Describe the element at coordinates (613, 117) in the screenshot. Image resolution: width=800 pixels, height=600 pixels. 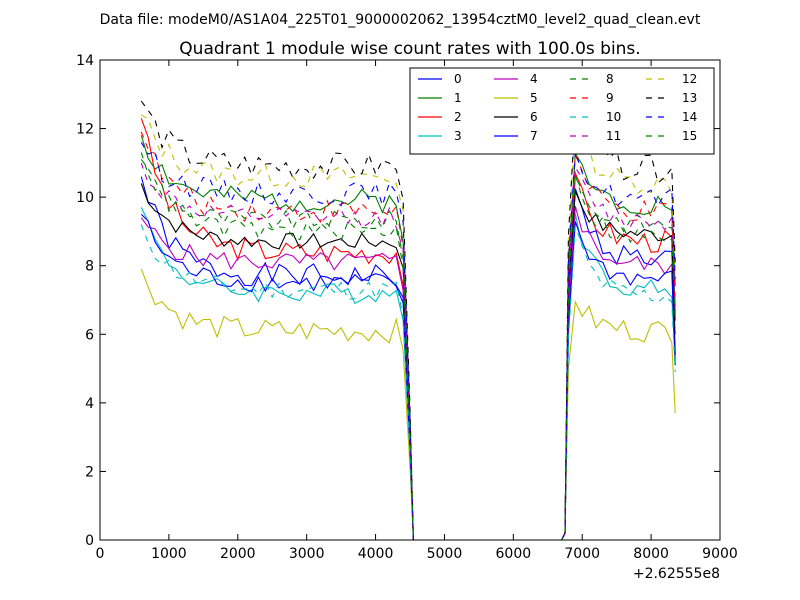
I see `legend-label-10: 10` at that location.